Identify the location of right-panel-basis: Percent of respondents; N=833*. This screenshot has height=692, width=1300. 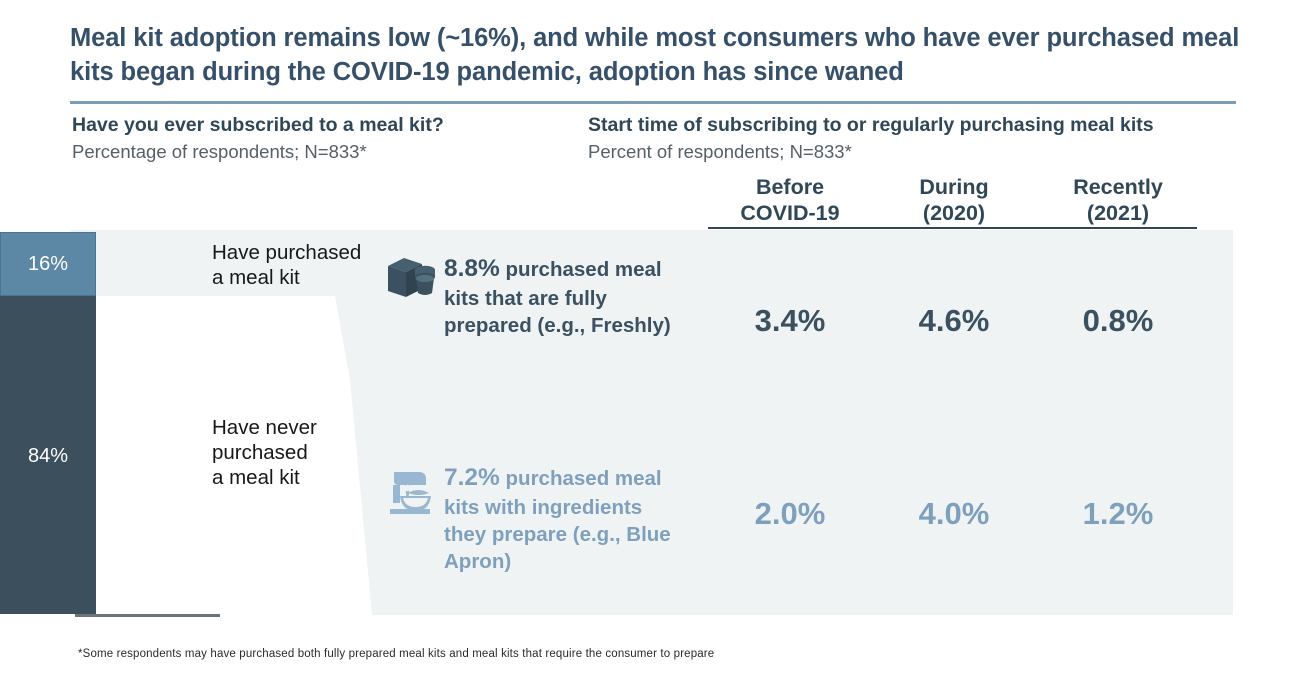
(720, 152).